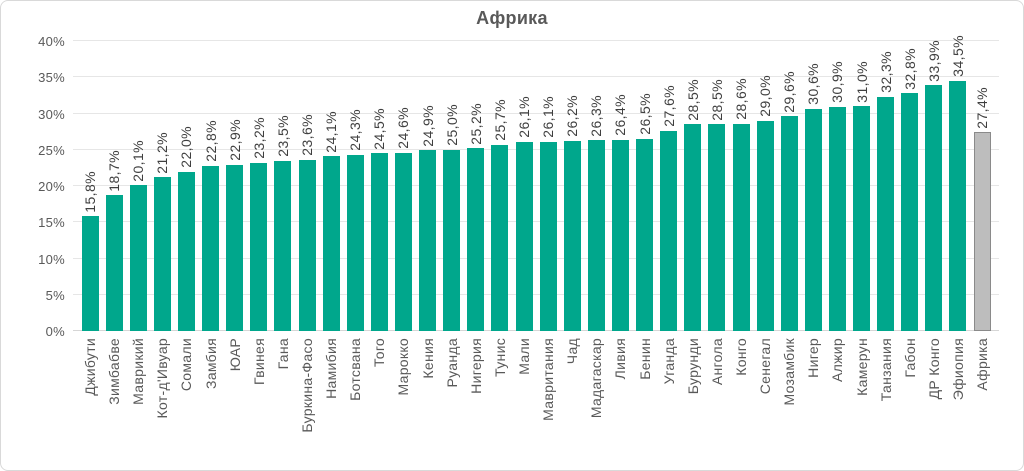 The width and height of the screenshot is (1024, 471). Describe the element at coordinates (234, 140) in the screenshot. I see `bar-value-label: 22,9%` at that location.